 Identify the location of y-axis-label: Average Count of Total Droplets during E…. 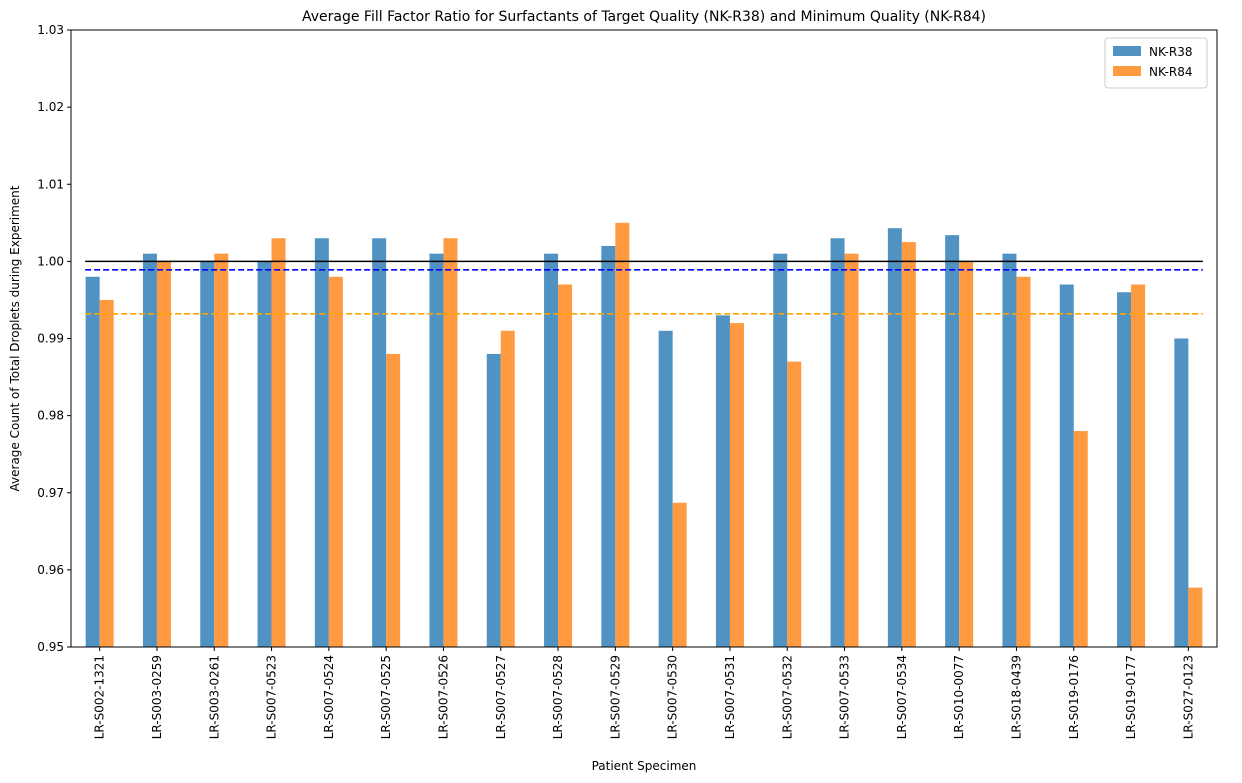
(15, 338).